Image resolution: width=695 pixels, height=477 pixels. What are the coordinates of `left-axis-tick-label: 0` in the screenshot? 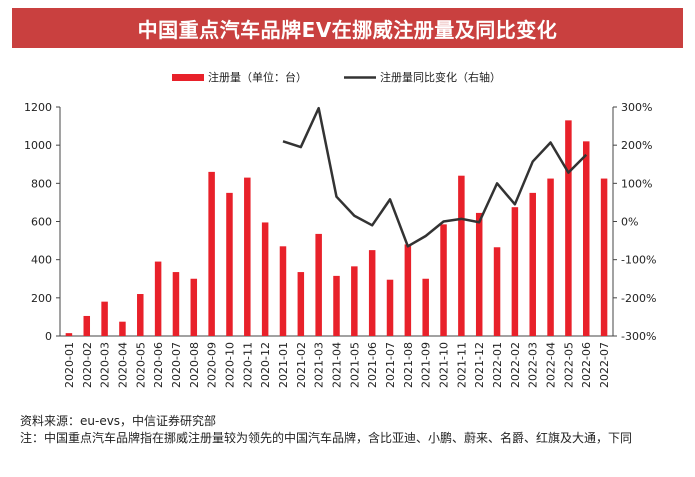 It's located at (48, 336).